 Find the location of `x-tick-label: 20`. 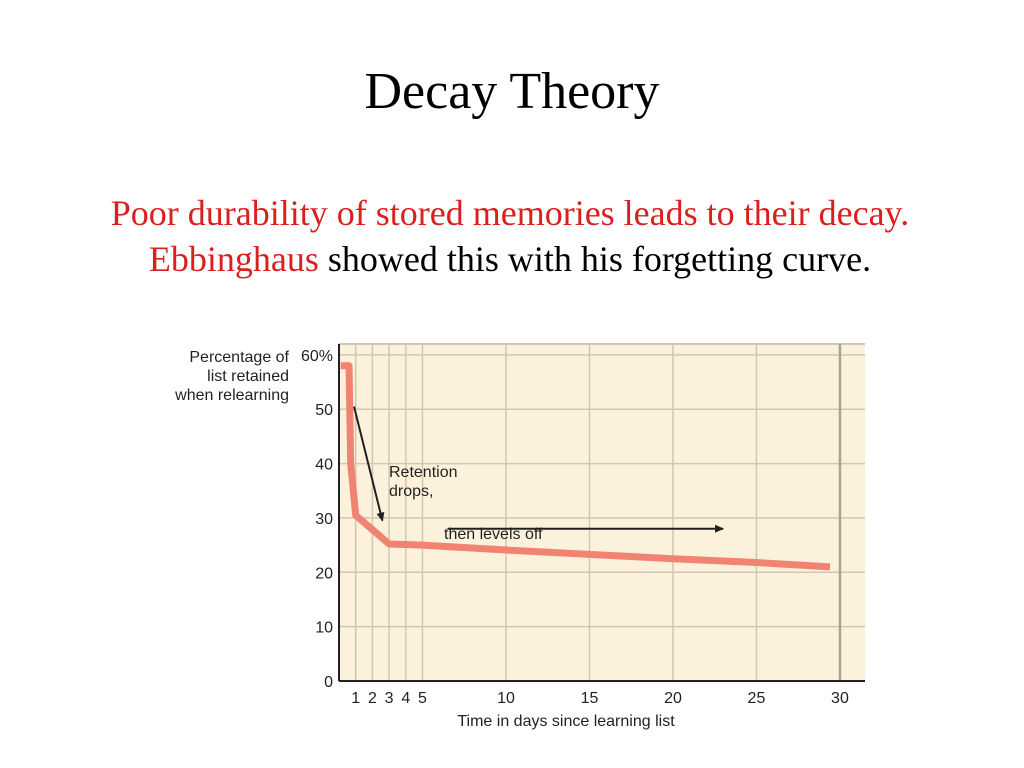

x-tick-label: 20 is located at coordinates (673, 698).